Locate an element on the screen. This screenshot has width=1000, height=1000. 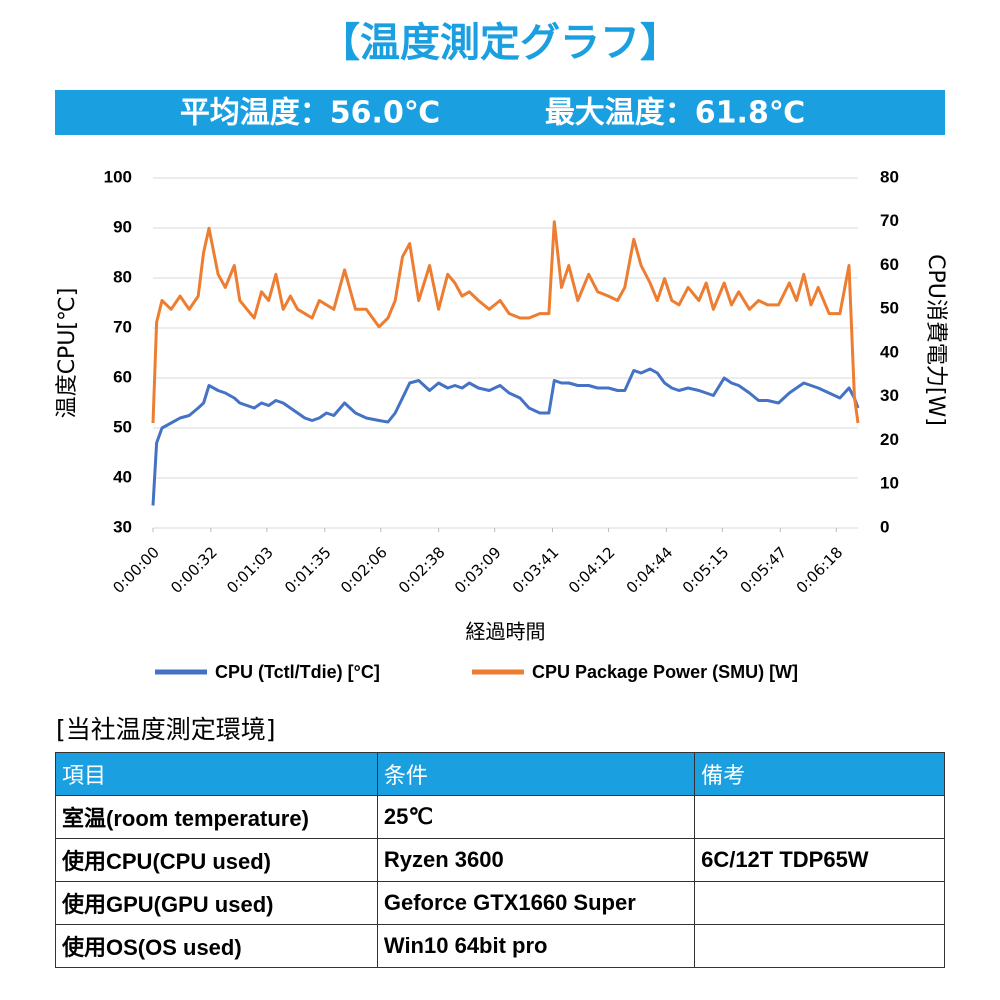
x-tick-label: 0:02:06 is located at coordinates (364, 570).